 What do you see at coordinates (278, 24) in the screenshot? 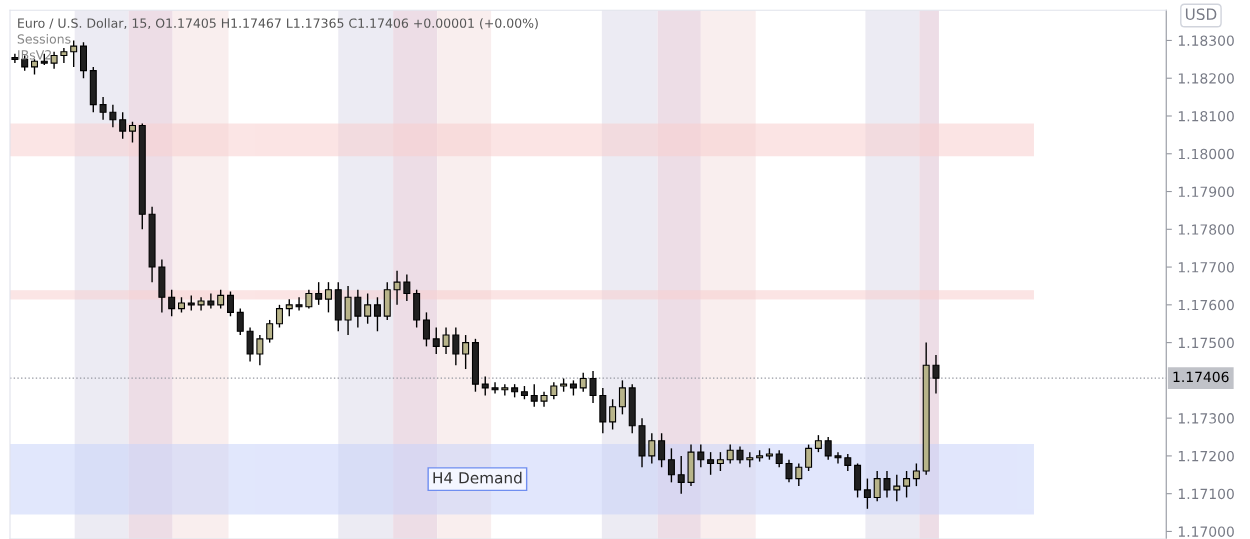
I see `text: Euro / U.S. Dollar, 15, O1.17405 H1.17467 L1.17365 C1.17406 +0.00001 (+0.00%)` at bounding box center [278, 24].